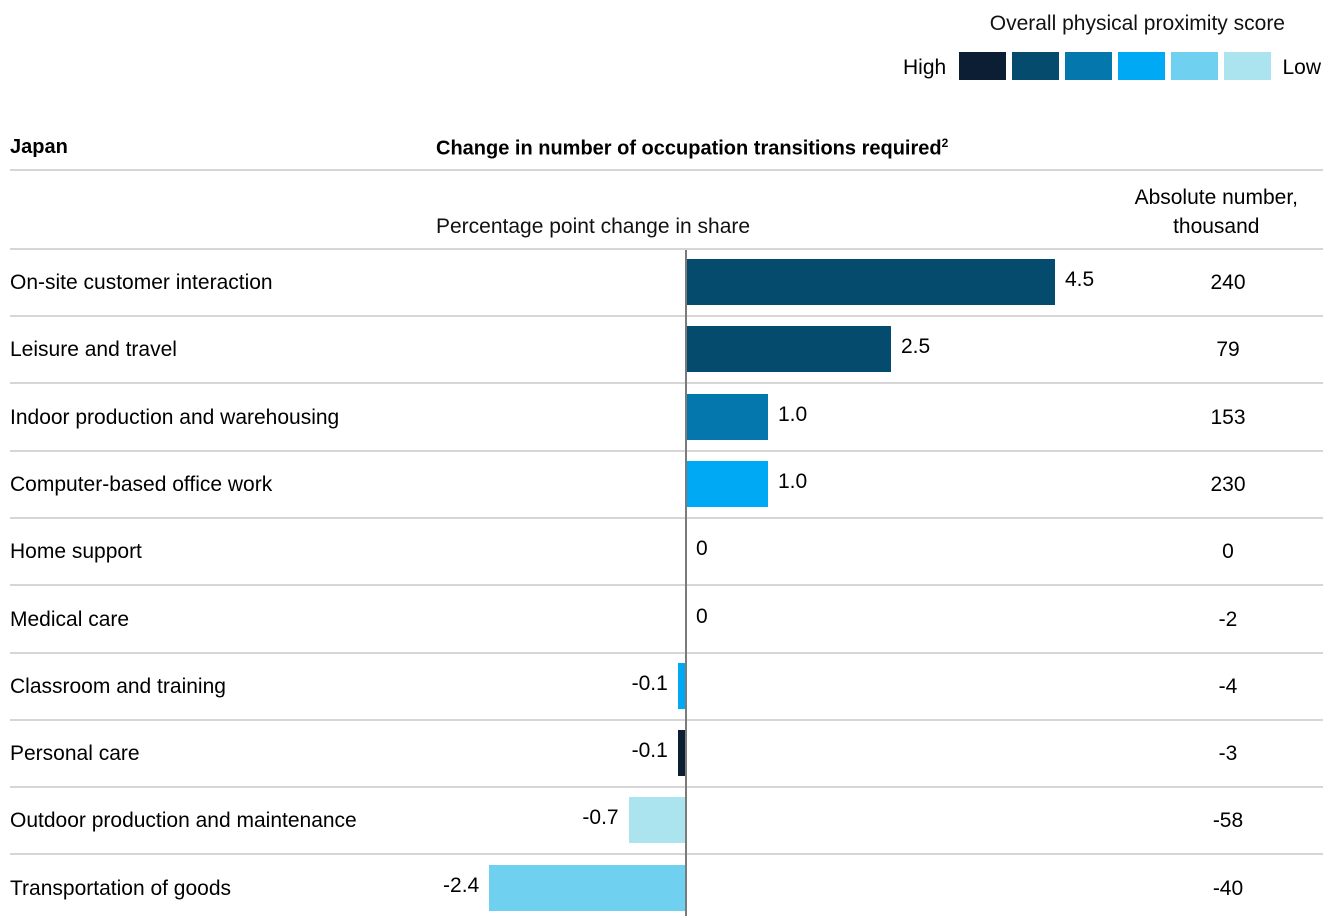 The image size is (1323, 923). Describe the element at coordinates (1137, 23) in the screenshot. I see `legend-title: Overall physical proximity score` at that location.